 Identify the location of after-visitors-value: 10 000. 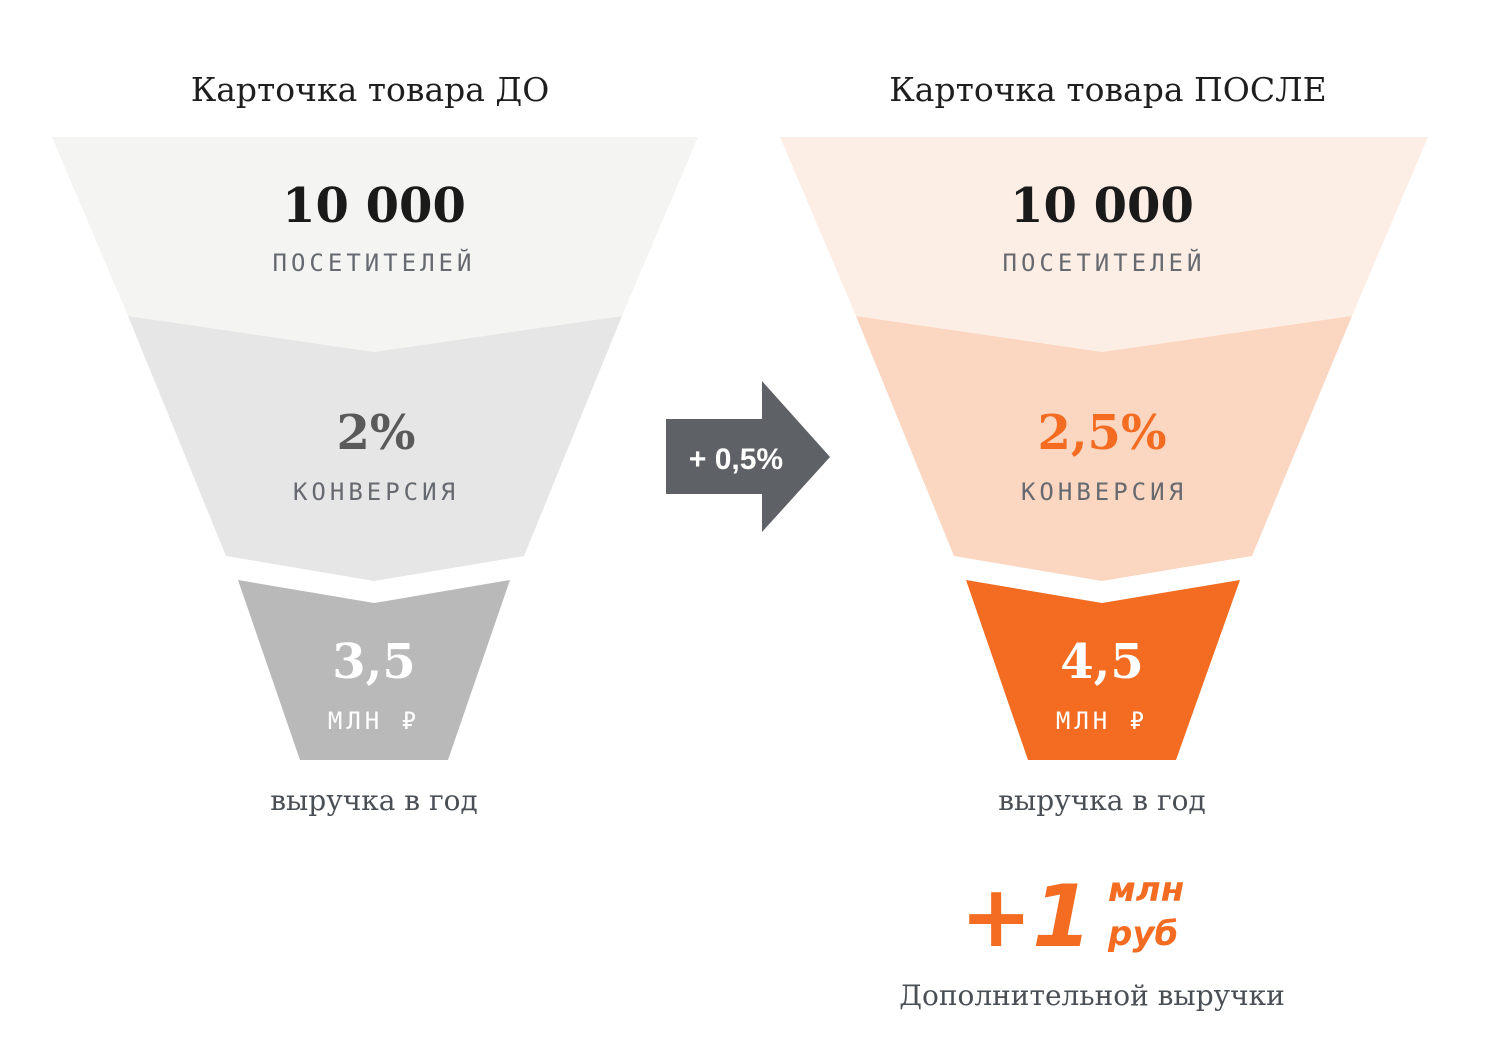
(1102, 206).